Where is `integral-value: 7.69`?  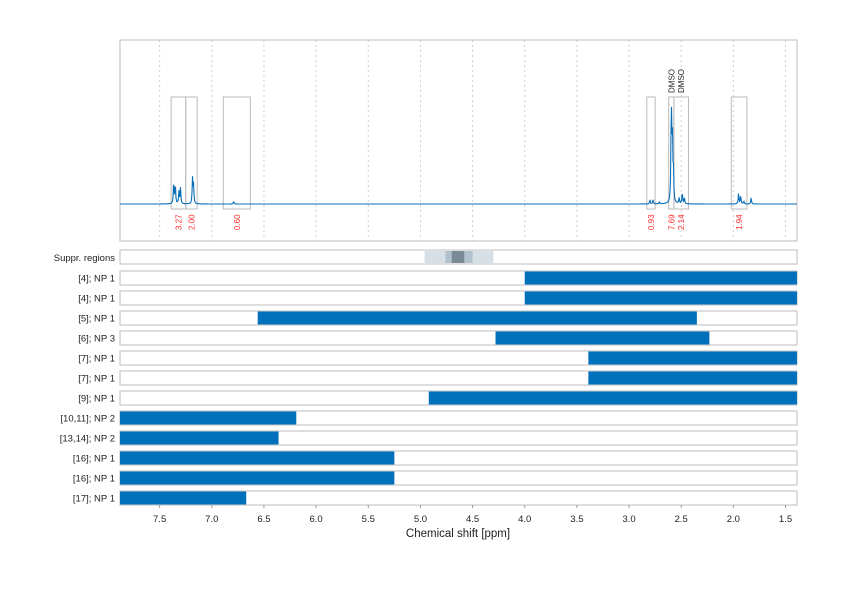 integral-value: 7.69 is located at coordinates (671, 222).